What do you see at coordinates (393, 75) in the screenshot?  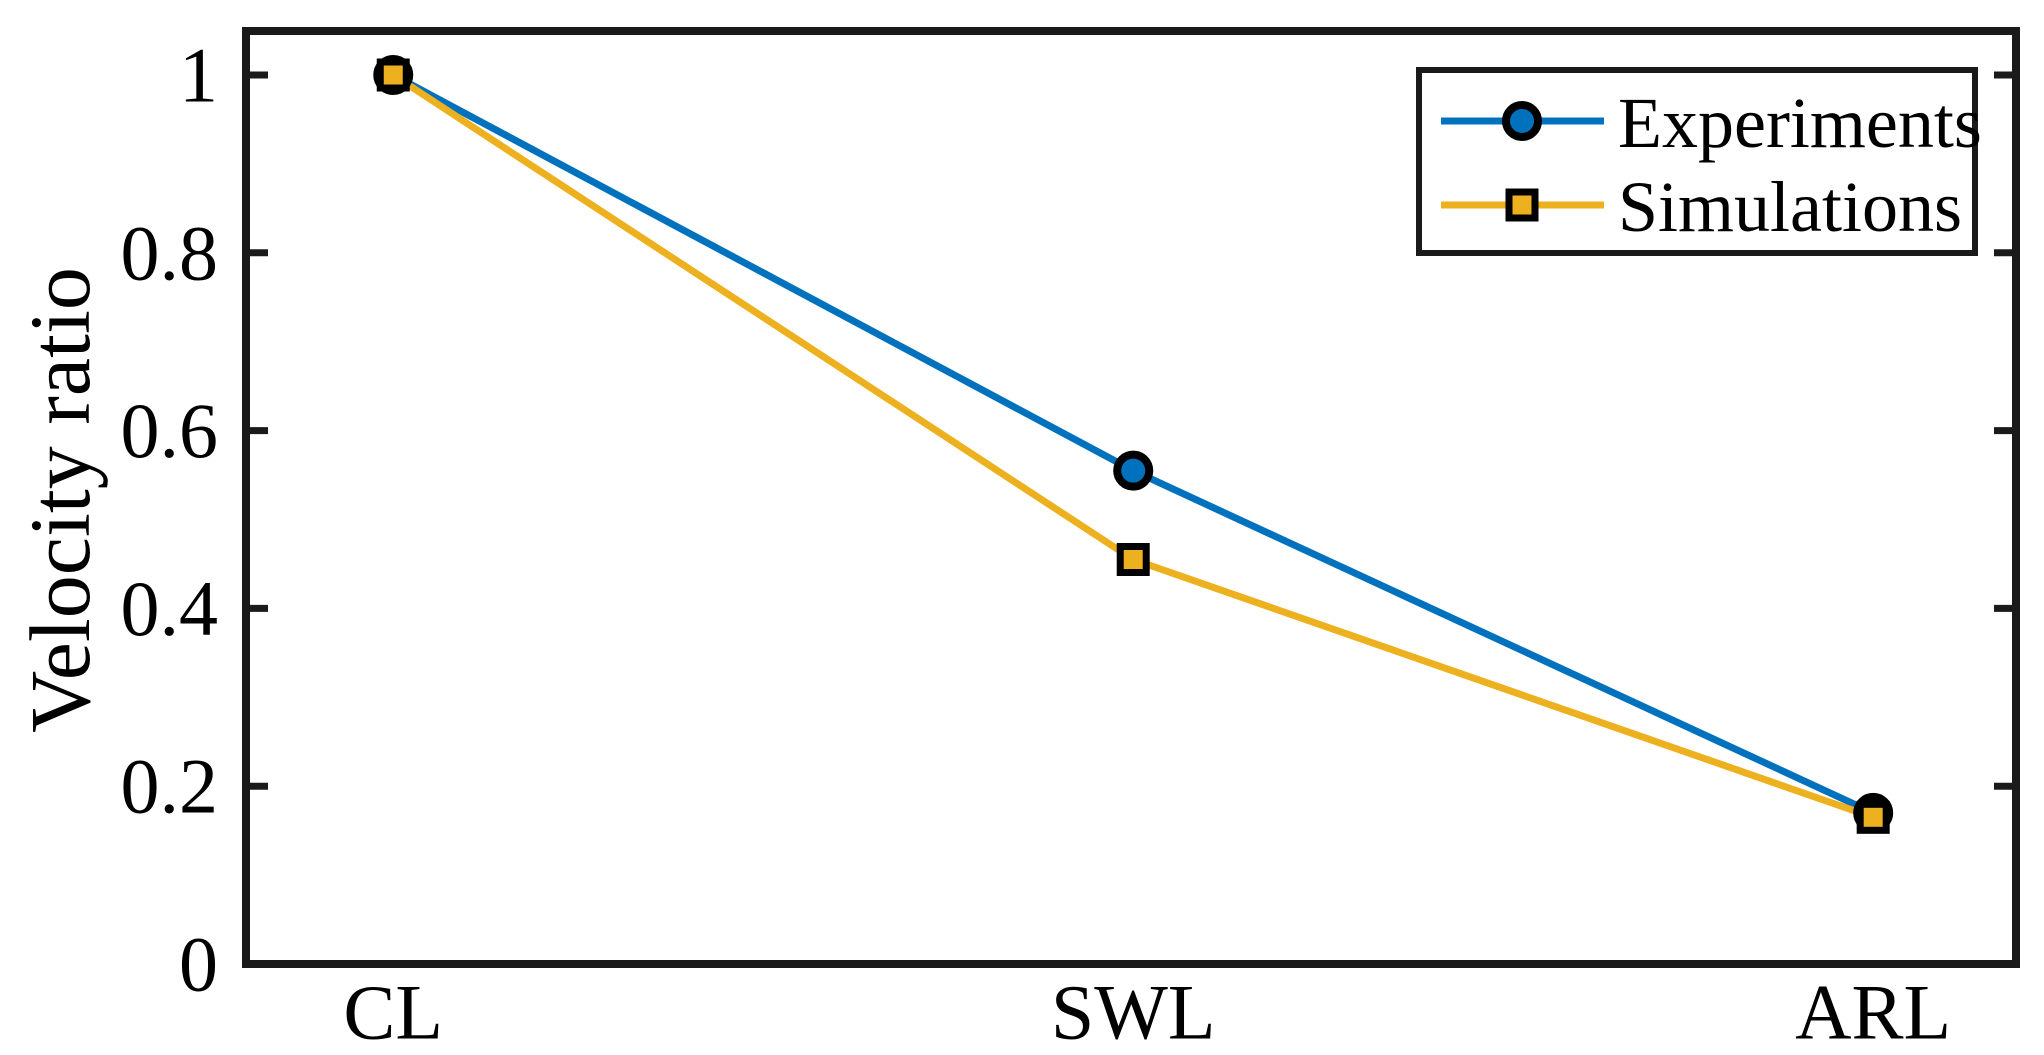 I see `data-point-simulations-cl-square-marker` at bounding box center [393, 75].